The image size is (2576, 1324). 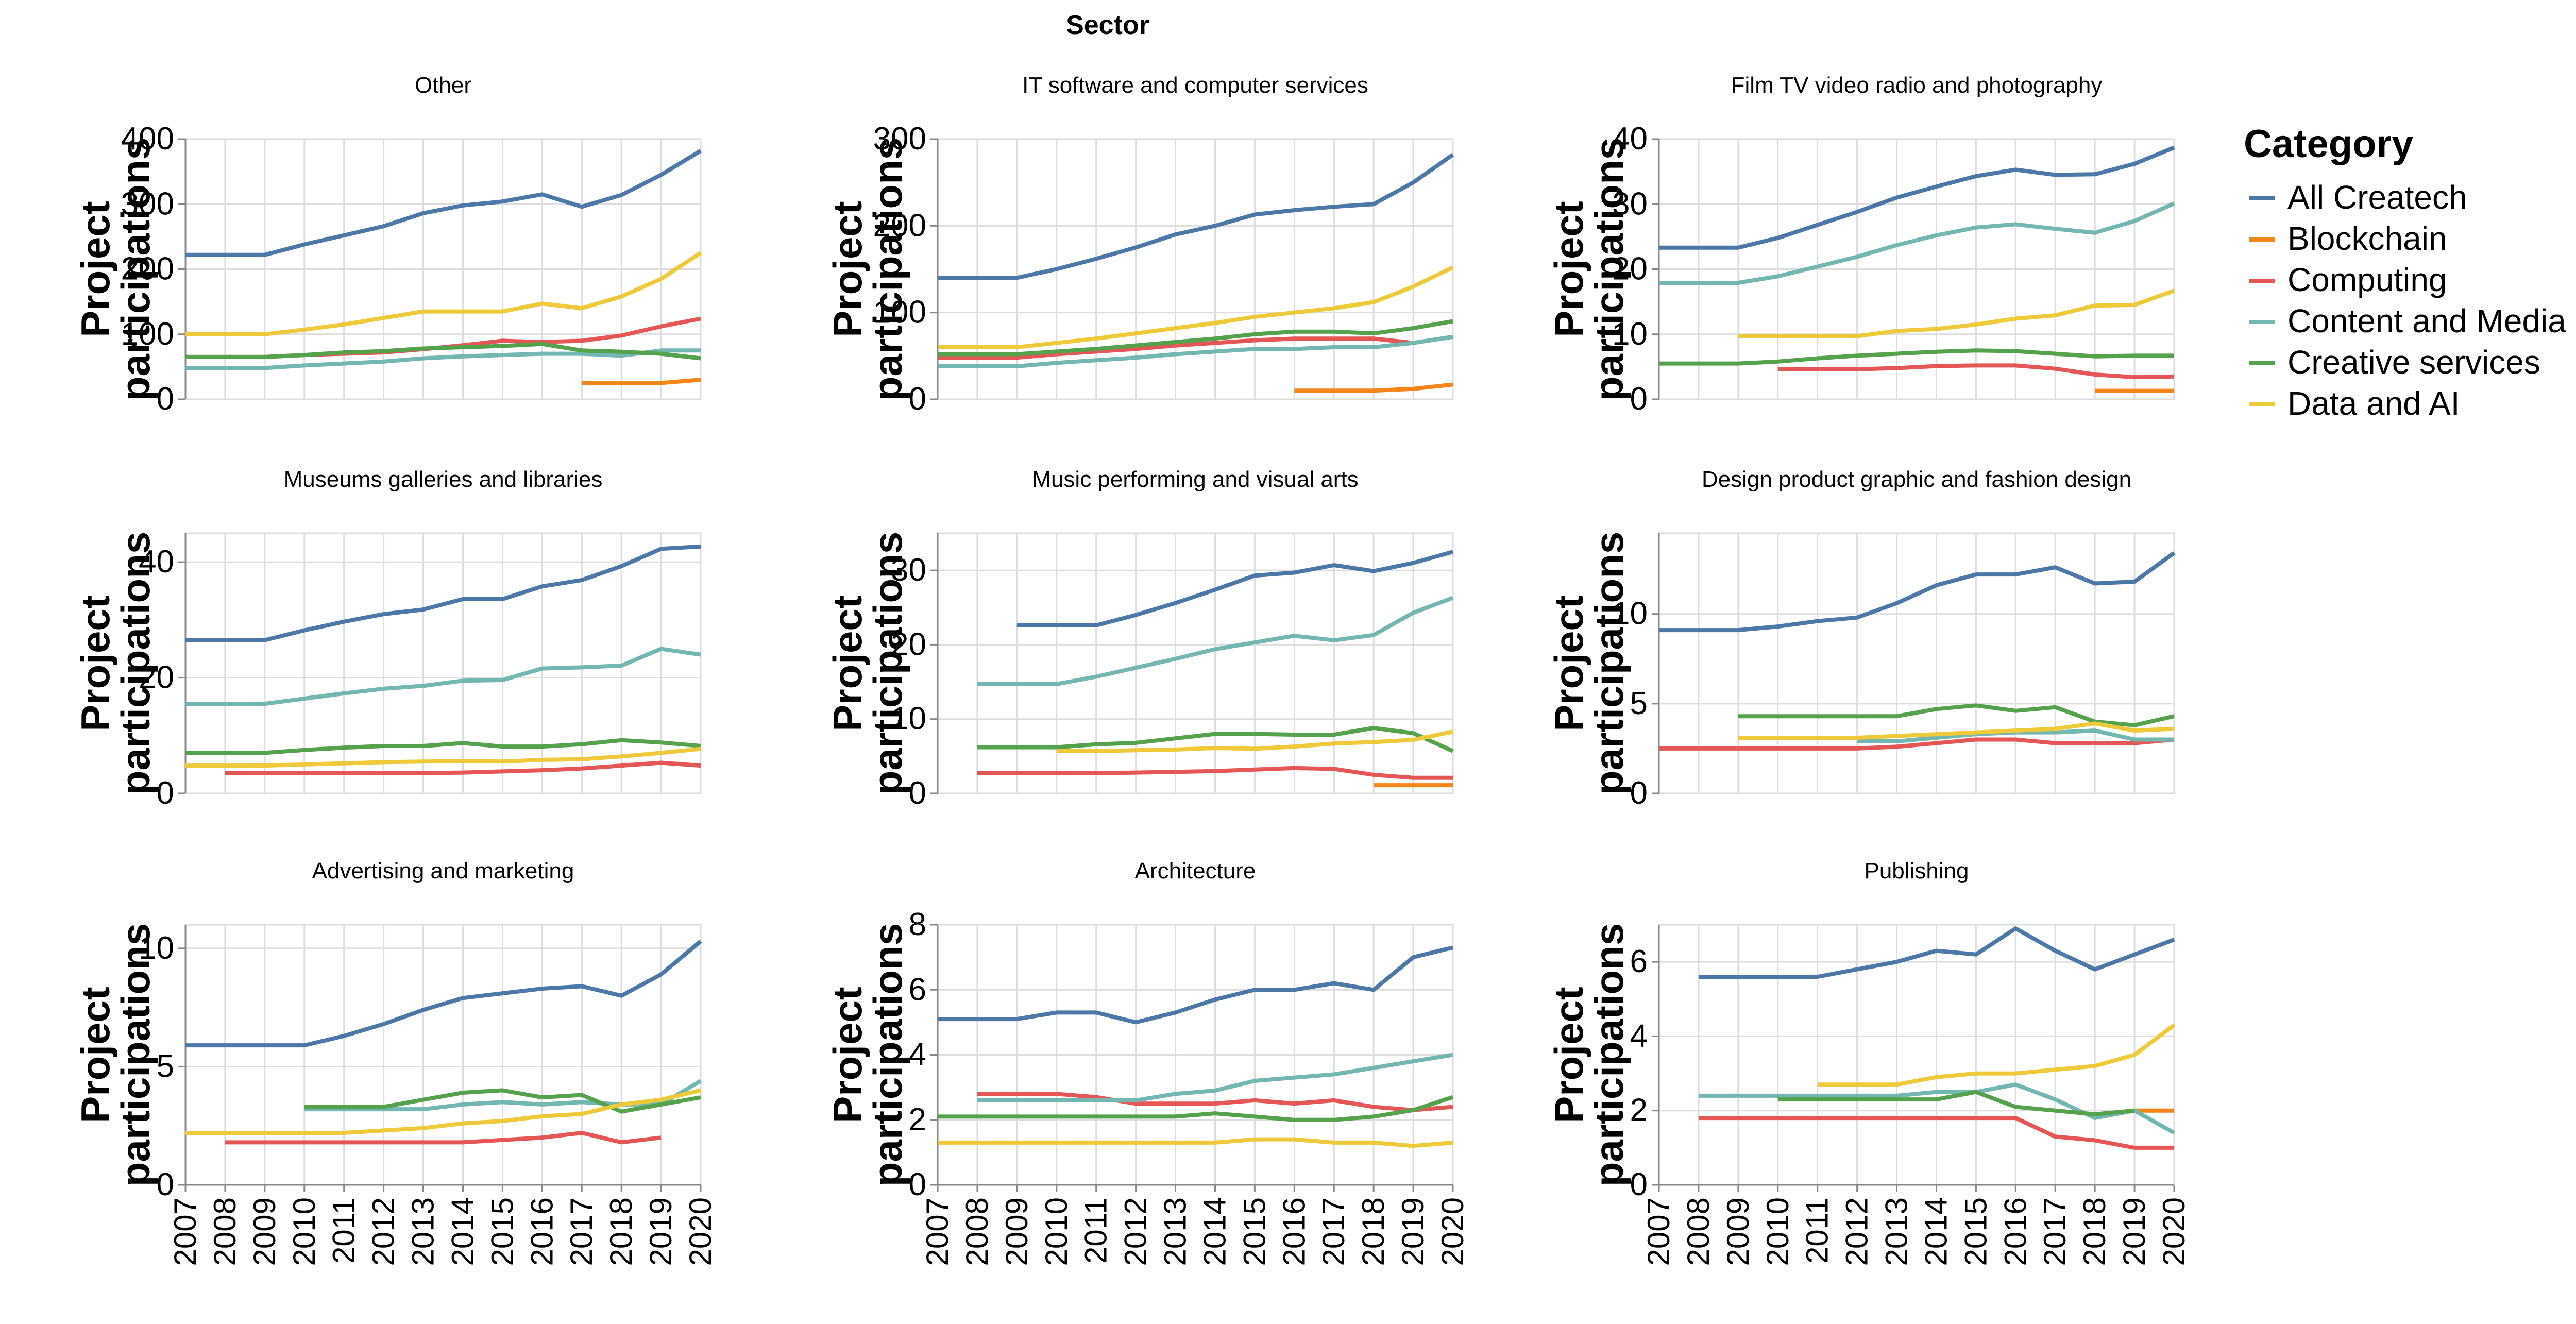 What do you see at coordinates (2373, 403) in the screenshot?
I see `legend-label: Data and AI` at bounding box center [2373, 403].